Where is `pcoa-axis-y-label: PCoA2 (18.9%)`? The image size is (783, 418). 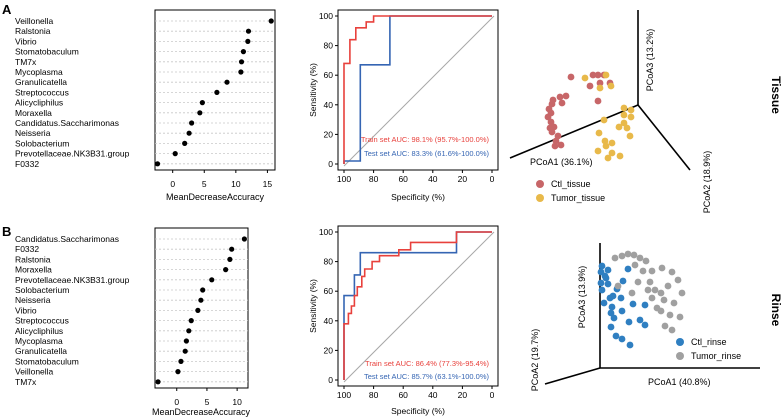 pcoa-axis-y-label: PCoA2 (18.9%) is located at coordinates (707, 182).